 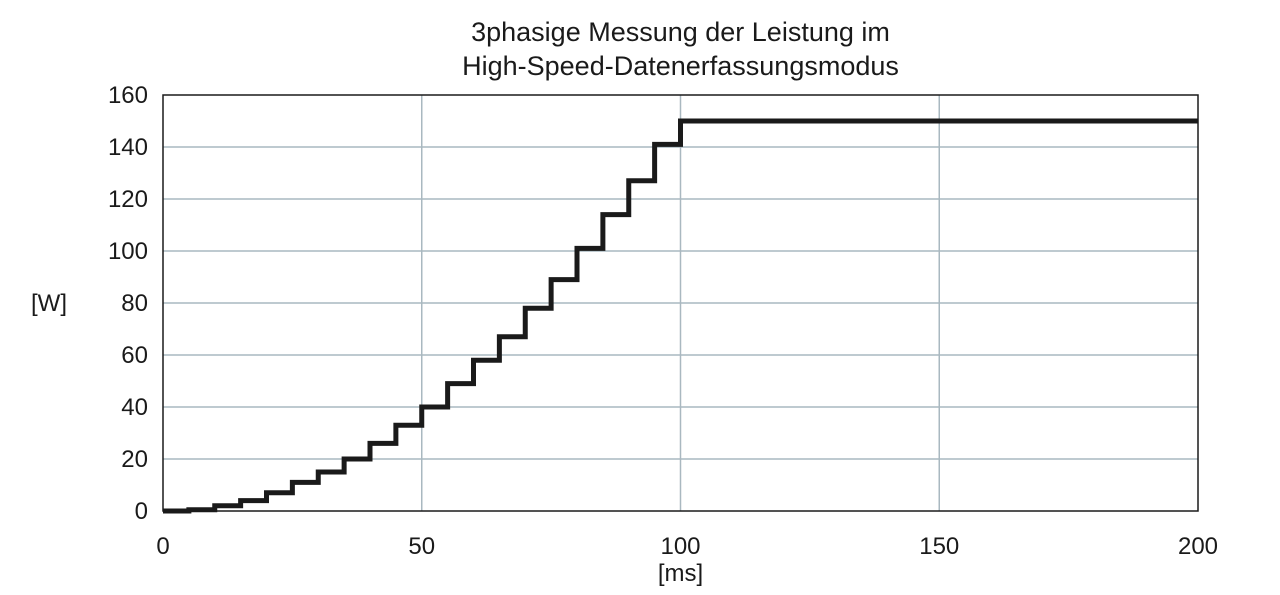 I want to click on y-tick-label: 100, so click(x=128, y=251).